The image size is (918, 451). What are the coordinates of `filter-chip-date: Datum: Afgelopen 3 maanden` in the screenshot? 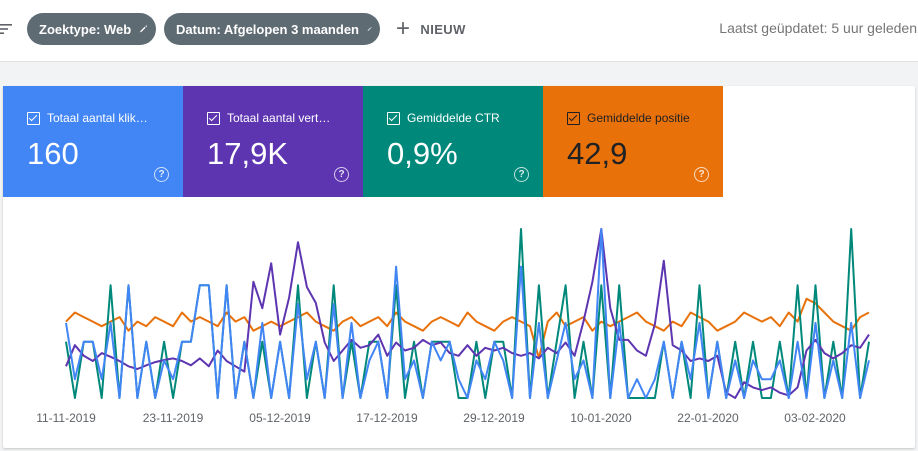 It's located at (272, 29).